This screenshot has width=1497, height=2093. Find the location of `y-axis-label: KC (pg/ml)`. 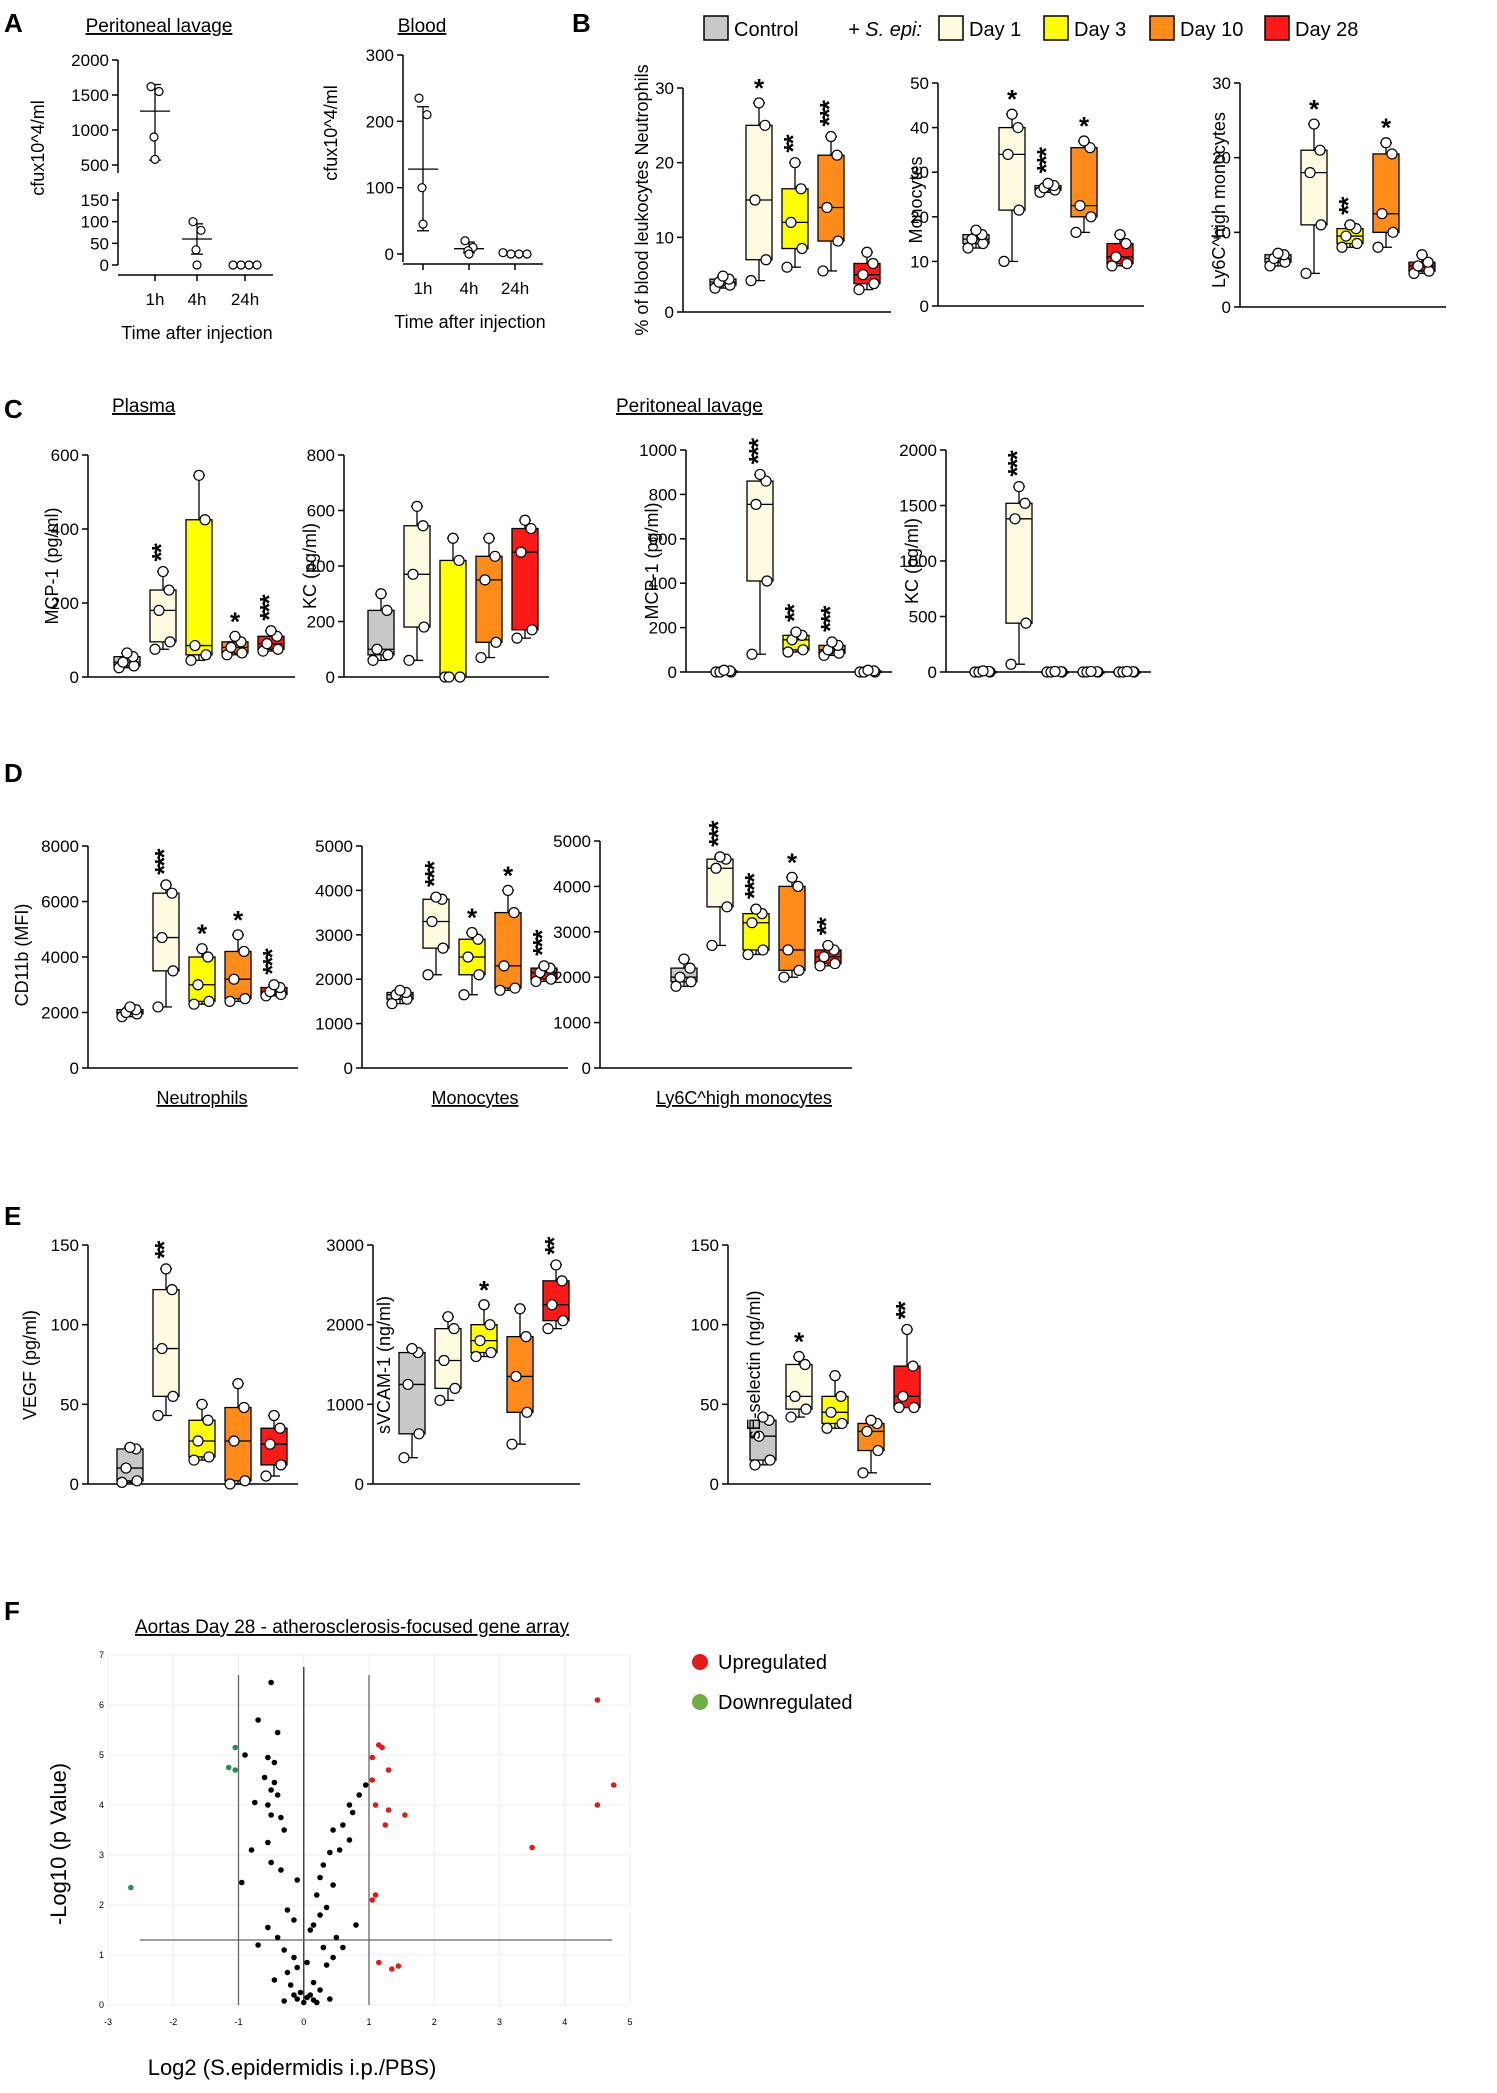

y-axis-label: KC (pg/ml) is located at coordinates (310, 566).